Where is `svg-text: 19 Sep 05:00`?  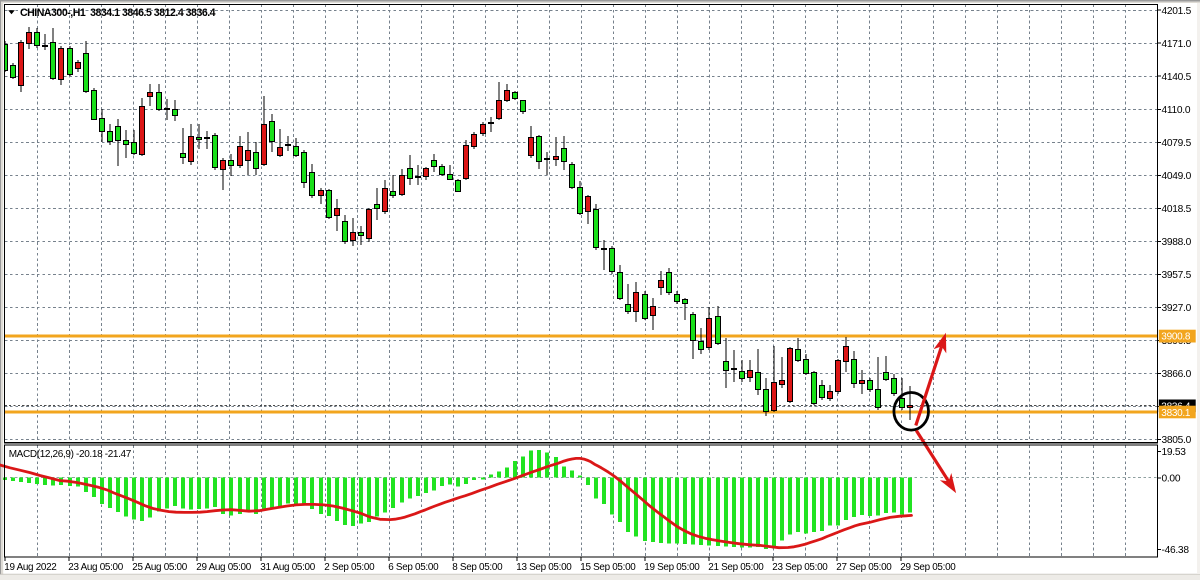
svg-text: 19 Sep 05:00 is located at coordinates (672, 567).